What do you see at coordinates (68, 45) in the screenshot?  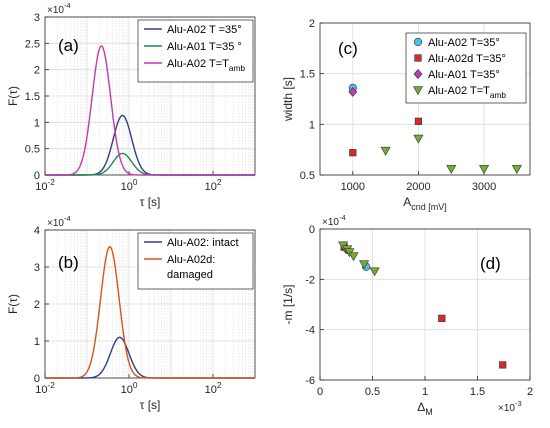 I see `panel-label: (a)` at bounding box center [68, 45].